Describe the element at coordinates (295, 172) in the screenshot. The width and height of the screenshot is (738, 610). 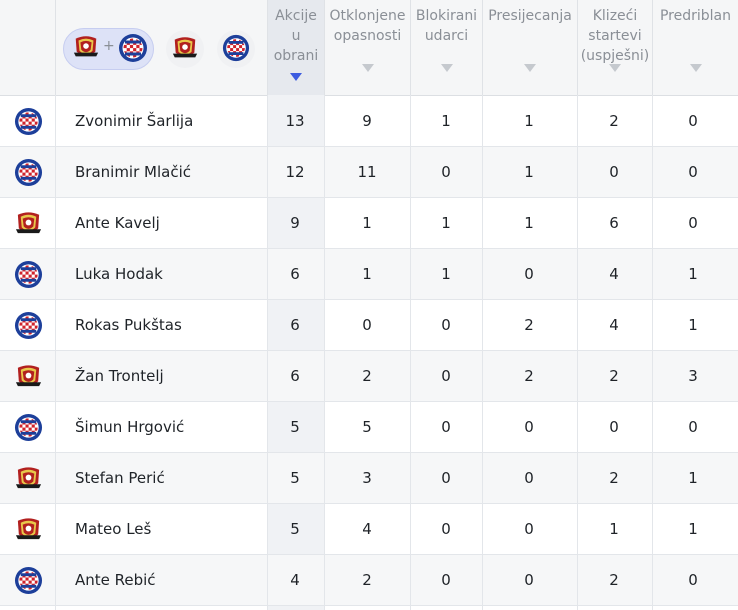
I see `stat-value-akcije: 12` at that location.